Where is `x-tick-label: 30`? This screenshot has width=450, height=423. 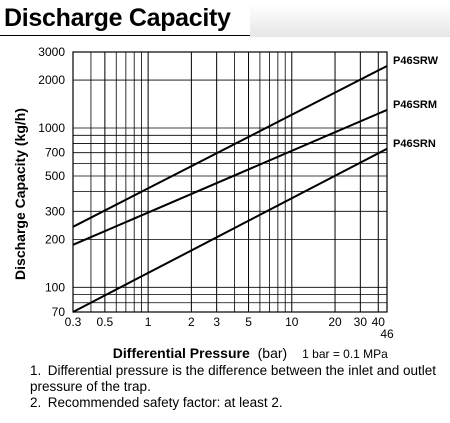 x-tick-label: 30 is located at coordinates (361, 322).